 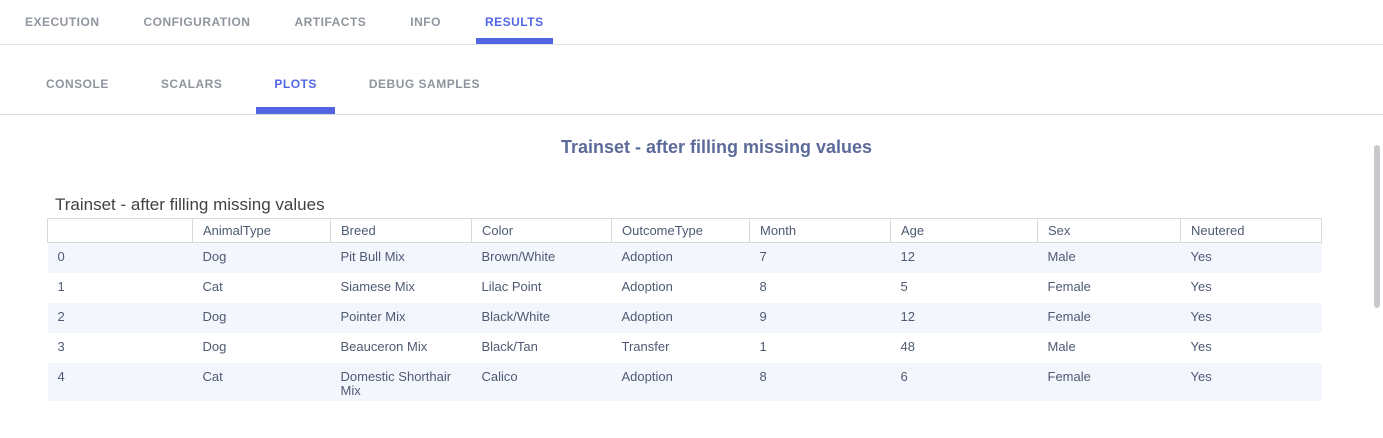 I want to click on table-cell: 9, so click(x=763, y=316).